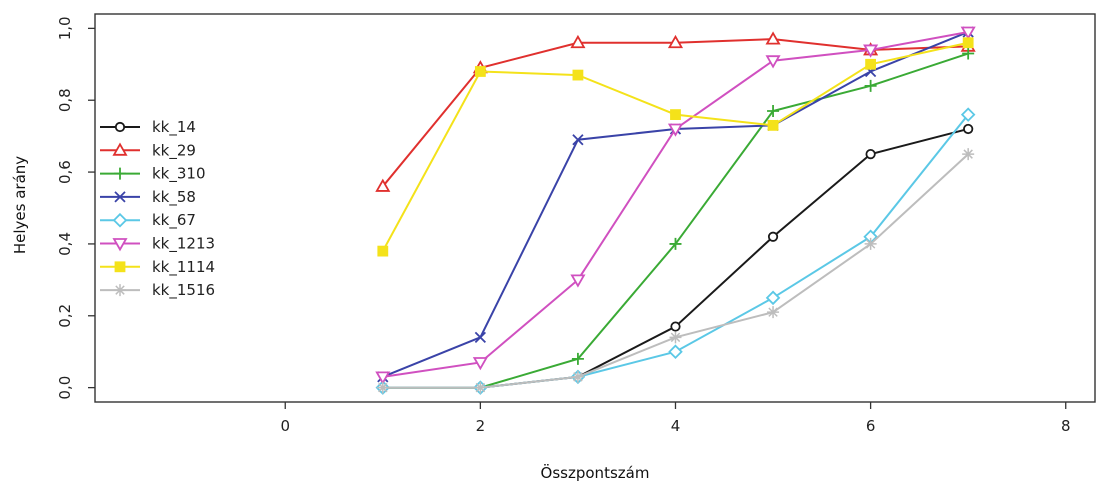 Image resolution: width=1119 pixels, height=484 pixels. I want to click on legend-item-kk_1213: kk_1213, so click(157, 244).